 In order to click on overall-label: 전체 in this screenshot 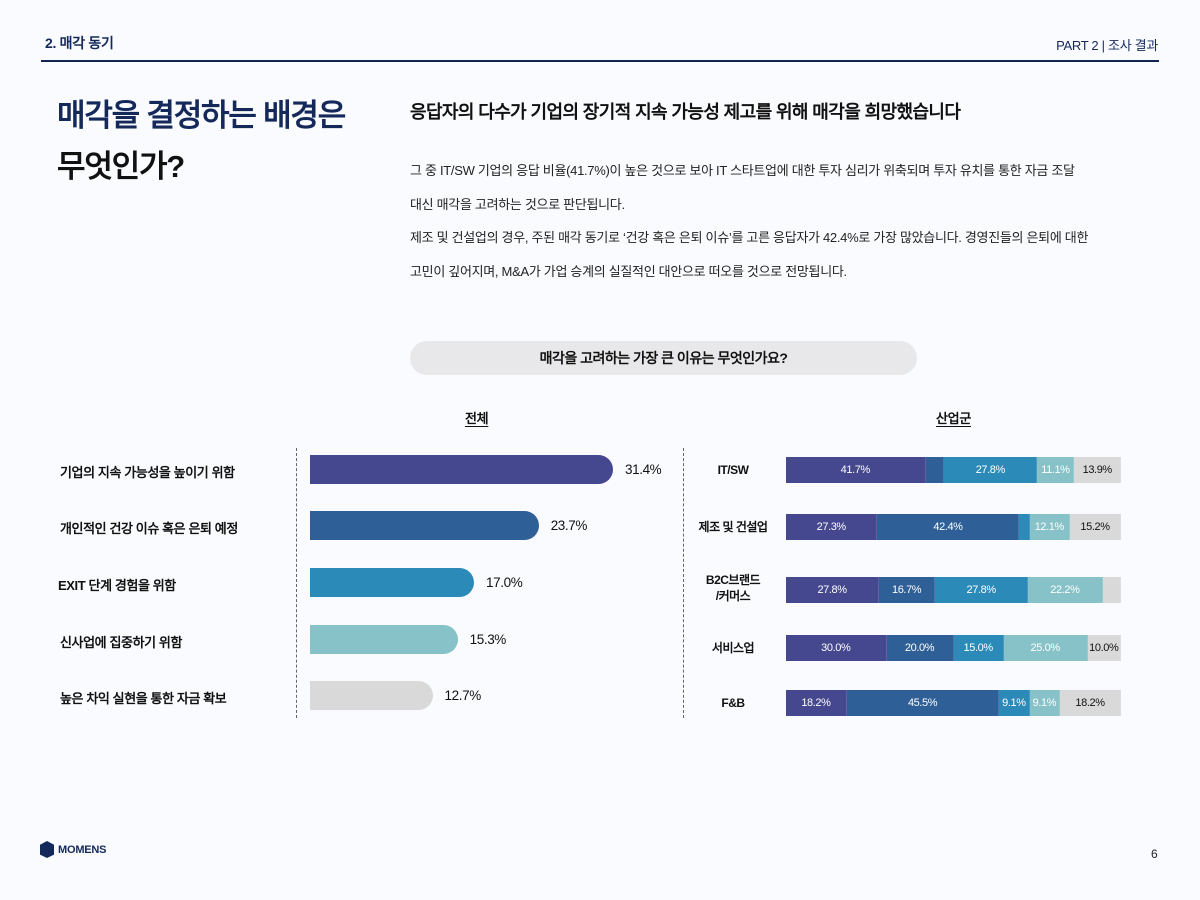, I will do `click(477, 418)`.